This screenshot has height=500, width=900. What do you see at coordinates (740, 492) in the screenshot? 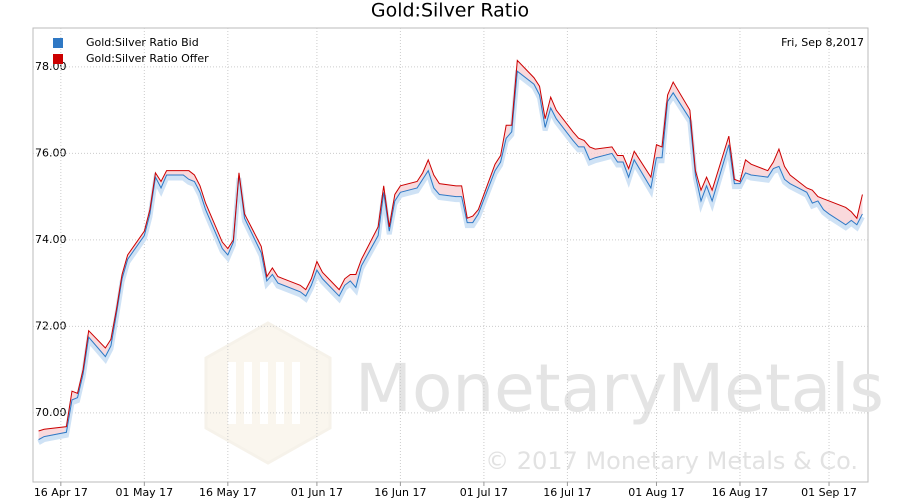
I see `x-tick-label: 16 Aug 17` at bounding box center [740, 492].